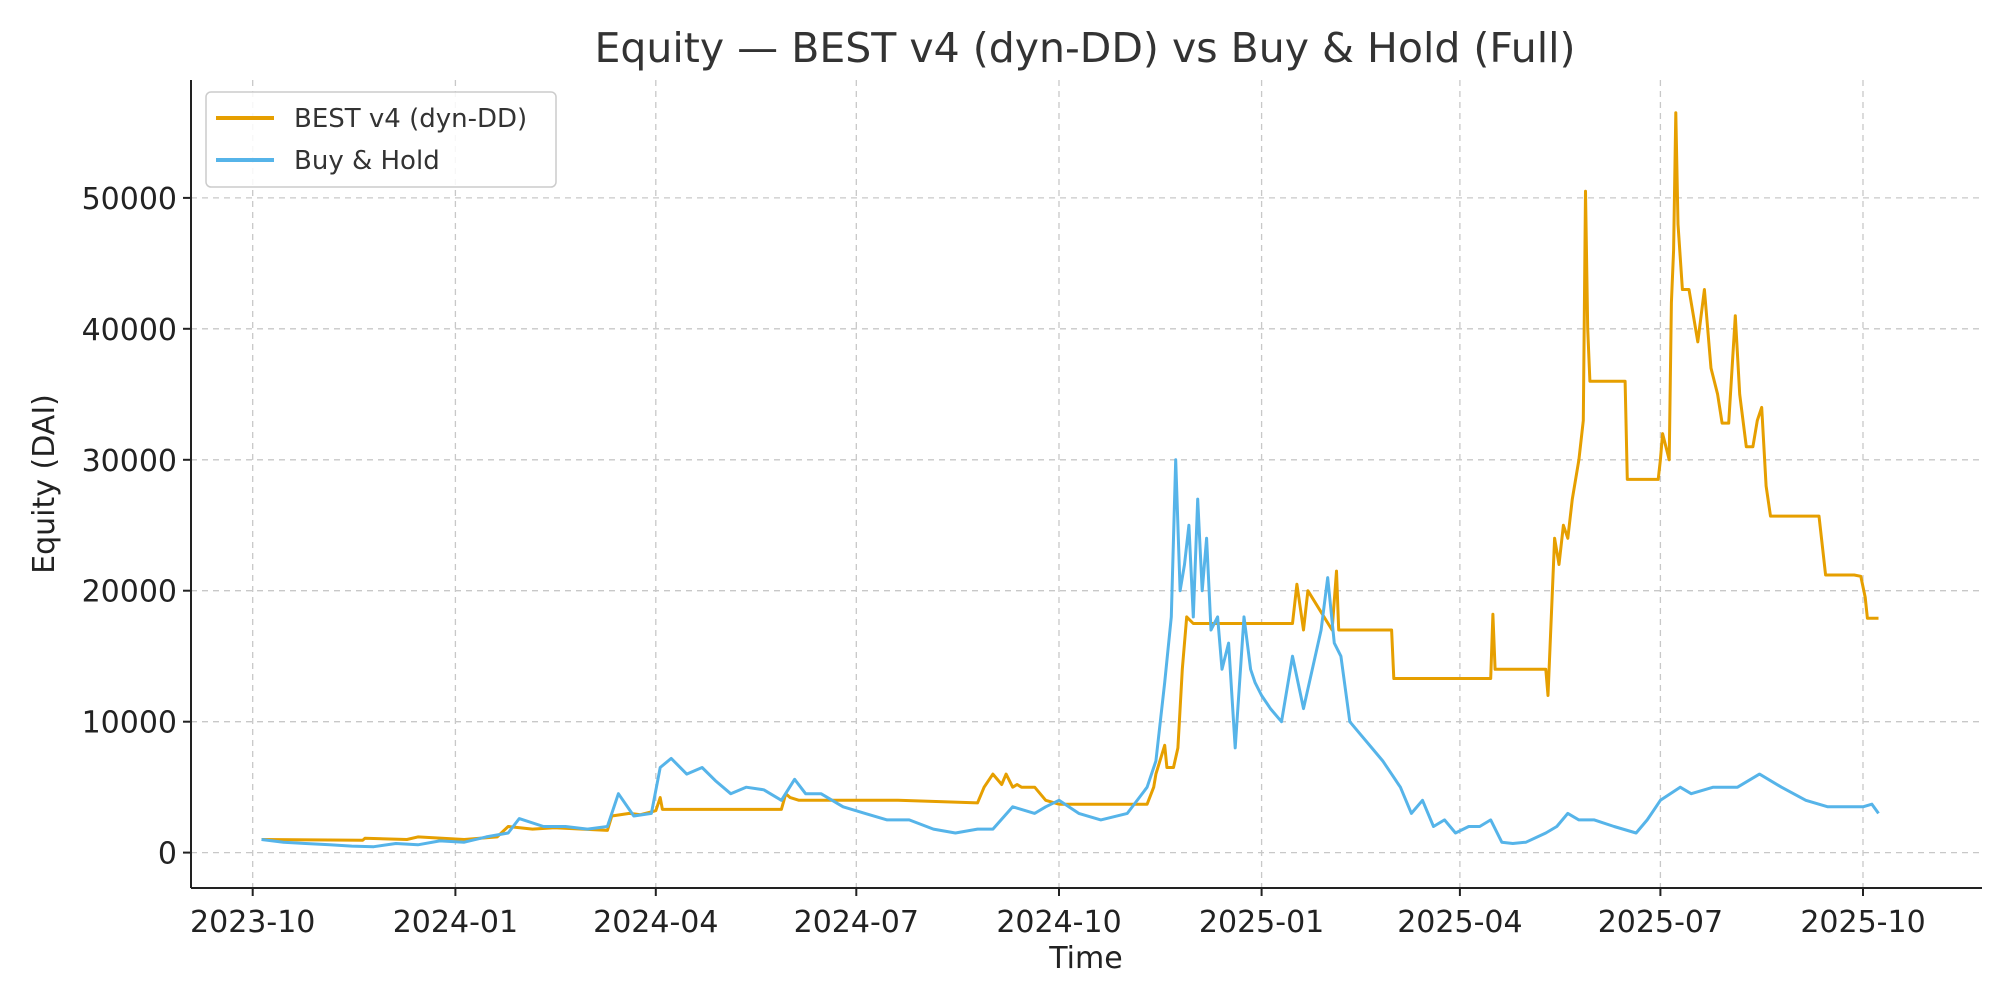  Describe the element at coordinates (129, 461) in the screenshot. I see `y-tick-label: 30000` at that location.